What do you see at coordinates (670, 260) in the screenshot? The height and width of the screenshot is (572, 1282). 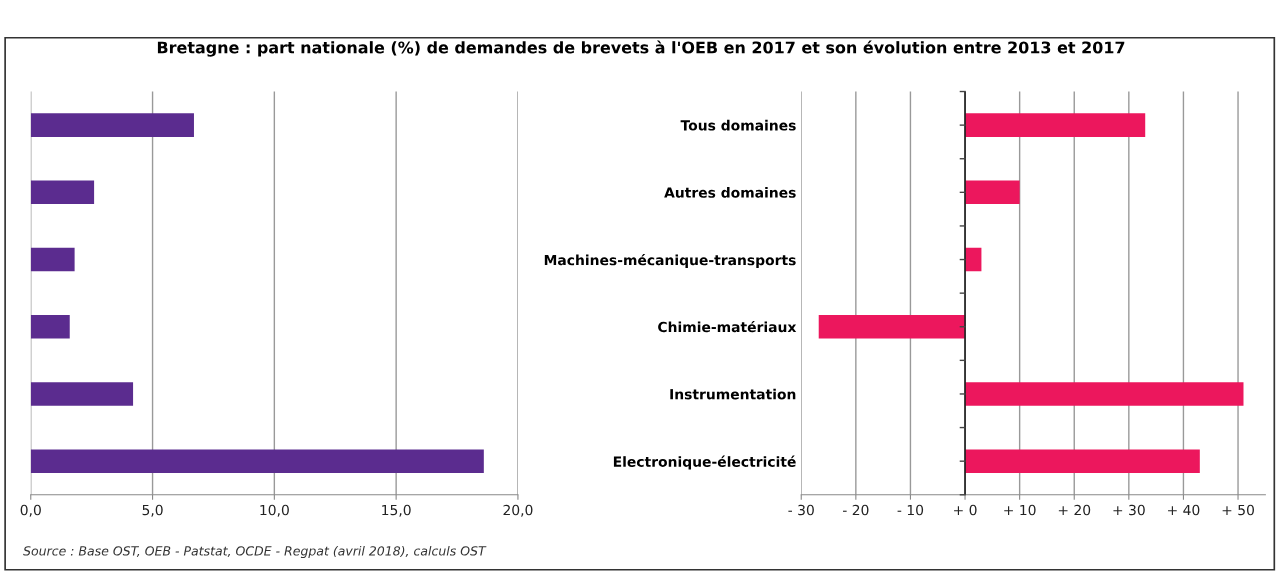 I see `y-tick-label: Machines-mécanique-transports` at bounding box center [670, 260].